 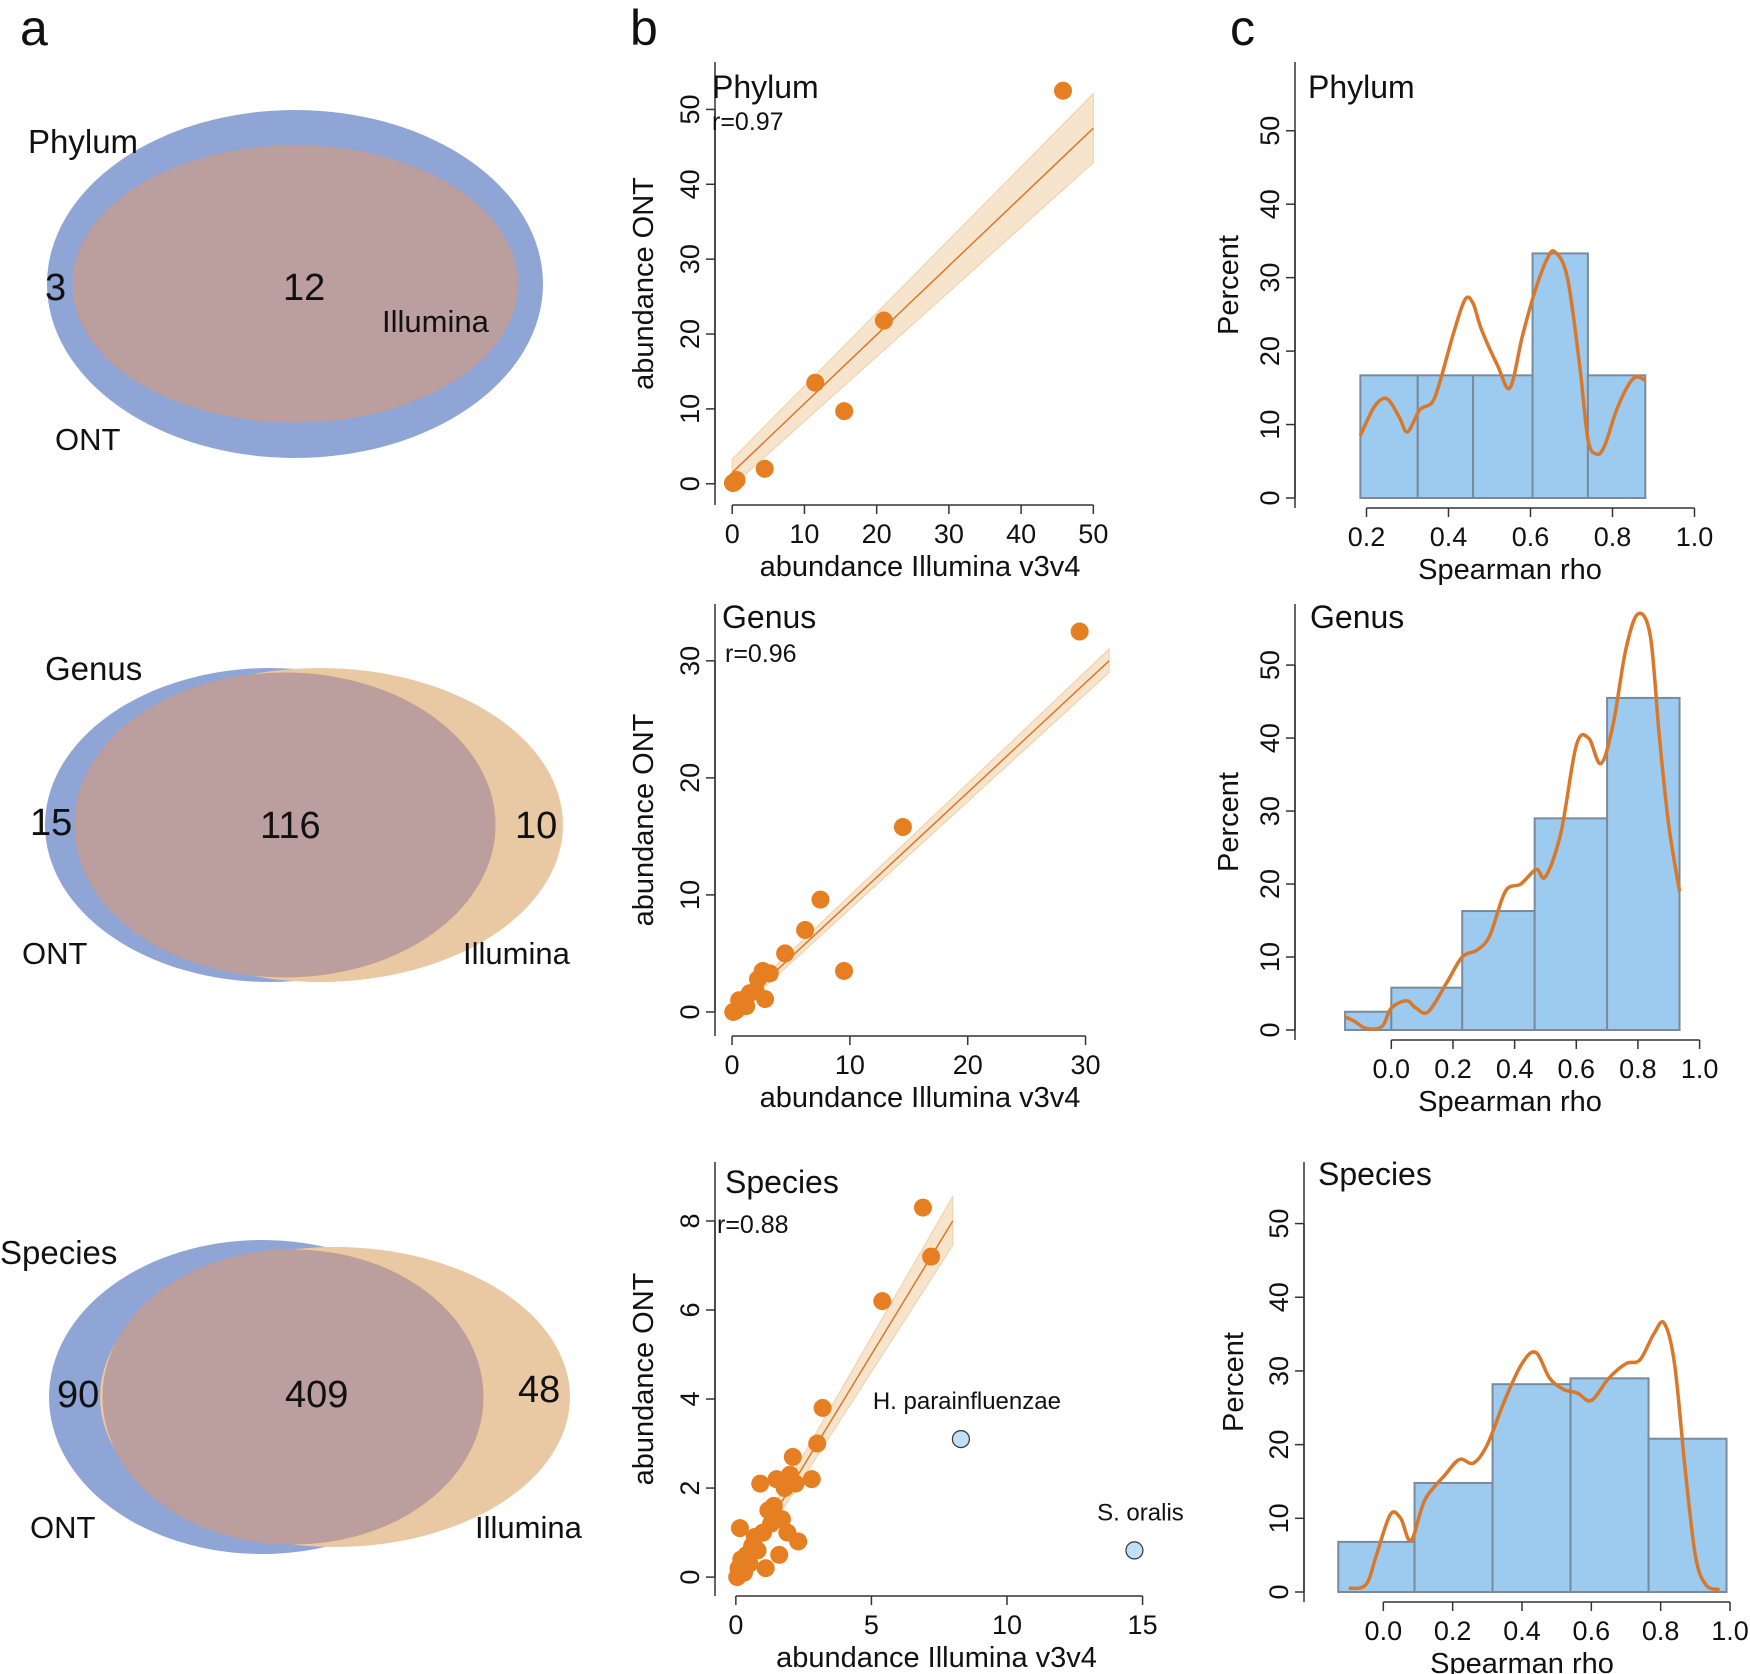 What do you see at coordinates (285, 284) in the screenshot?
I see `venn-phylum: Phylum 3 12 Illumina ONT` at bounding box center [285, 284].